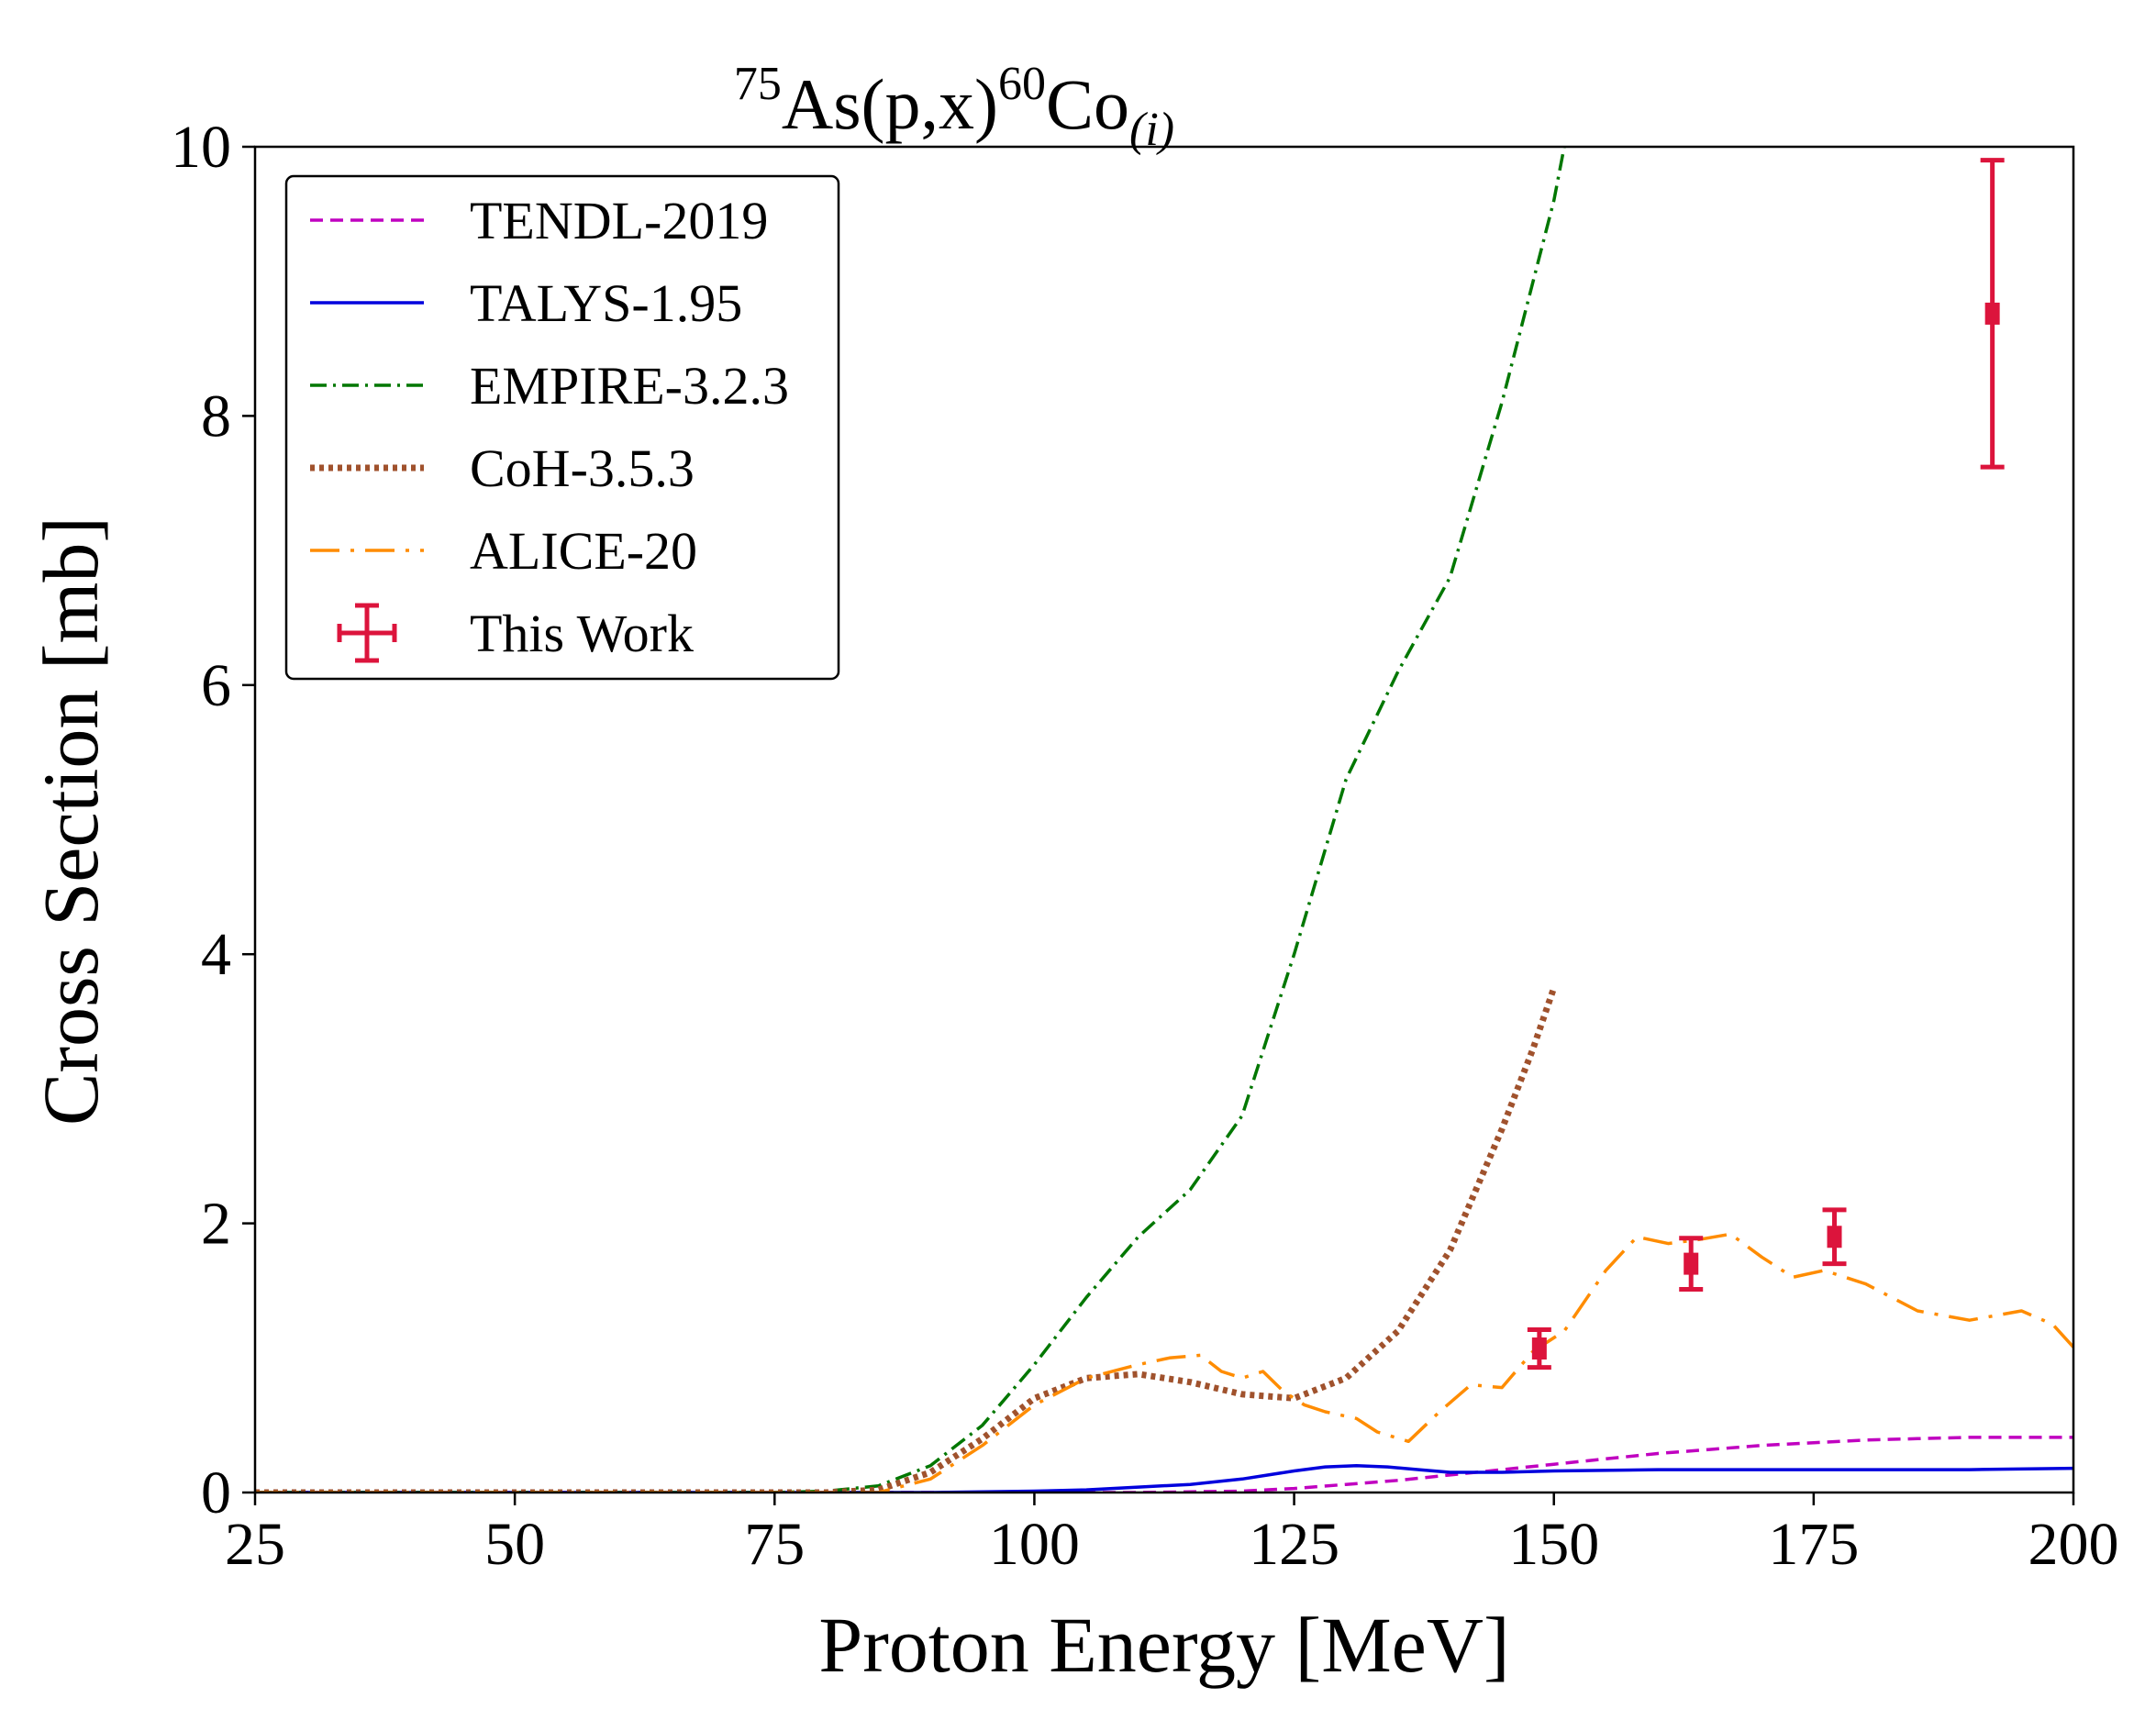 The height and width of the screenshot is (1720, 2156). Describe the element at coordinates (2073, 1544) in the screenshot. I see `x-tick-label: 200` at that location.